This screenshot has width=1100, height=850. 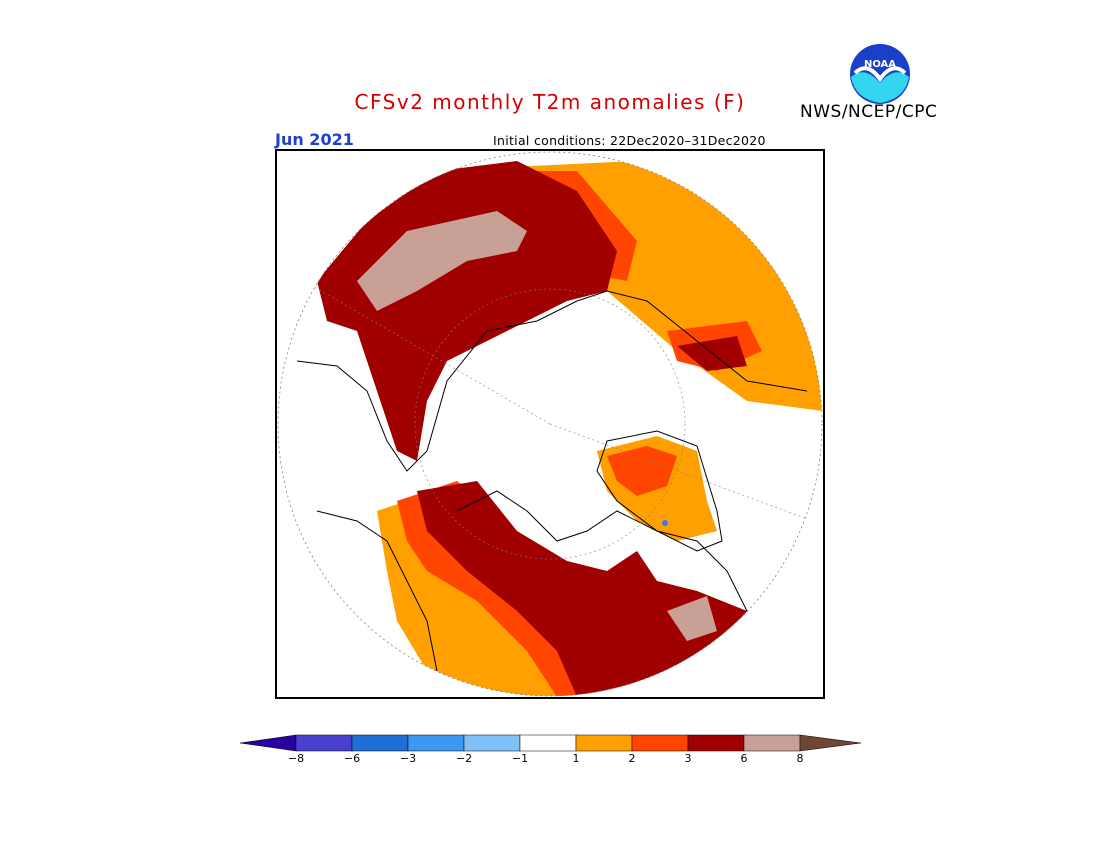 I want to click on anomaly-region-hudson-tan, so click(x=692, y=618).